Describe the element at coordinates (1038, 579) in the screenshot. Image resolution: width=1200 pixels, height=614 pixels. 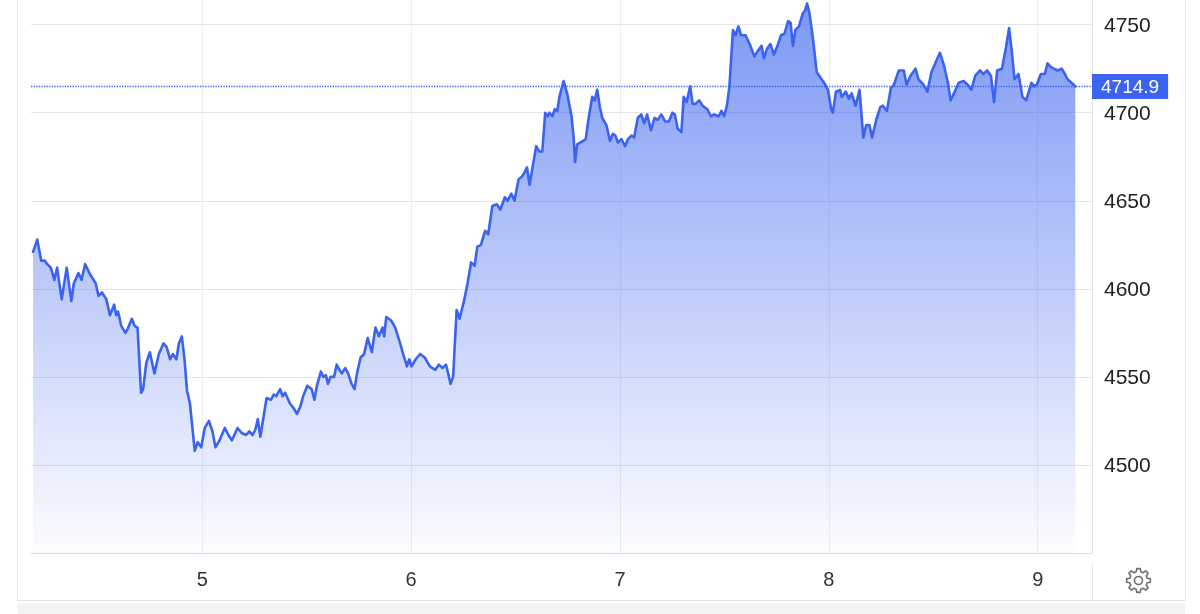
I see `x-tick-label: 9` at that location.